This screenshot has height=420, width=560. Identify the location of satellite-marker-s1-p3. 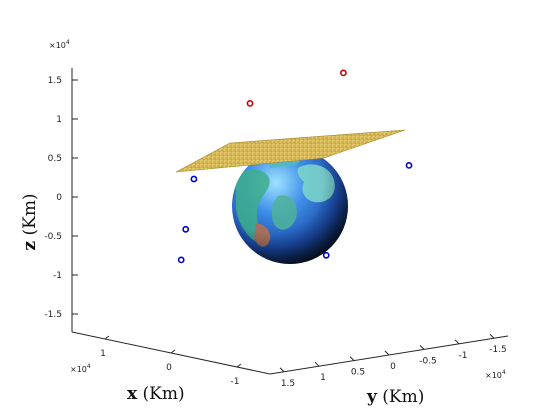
(409, 165).